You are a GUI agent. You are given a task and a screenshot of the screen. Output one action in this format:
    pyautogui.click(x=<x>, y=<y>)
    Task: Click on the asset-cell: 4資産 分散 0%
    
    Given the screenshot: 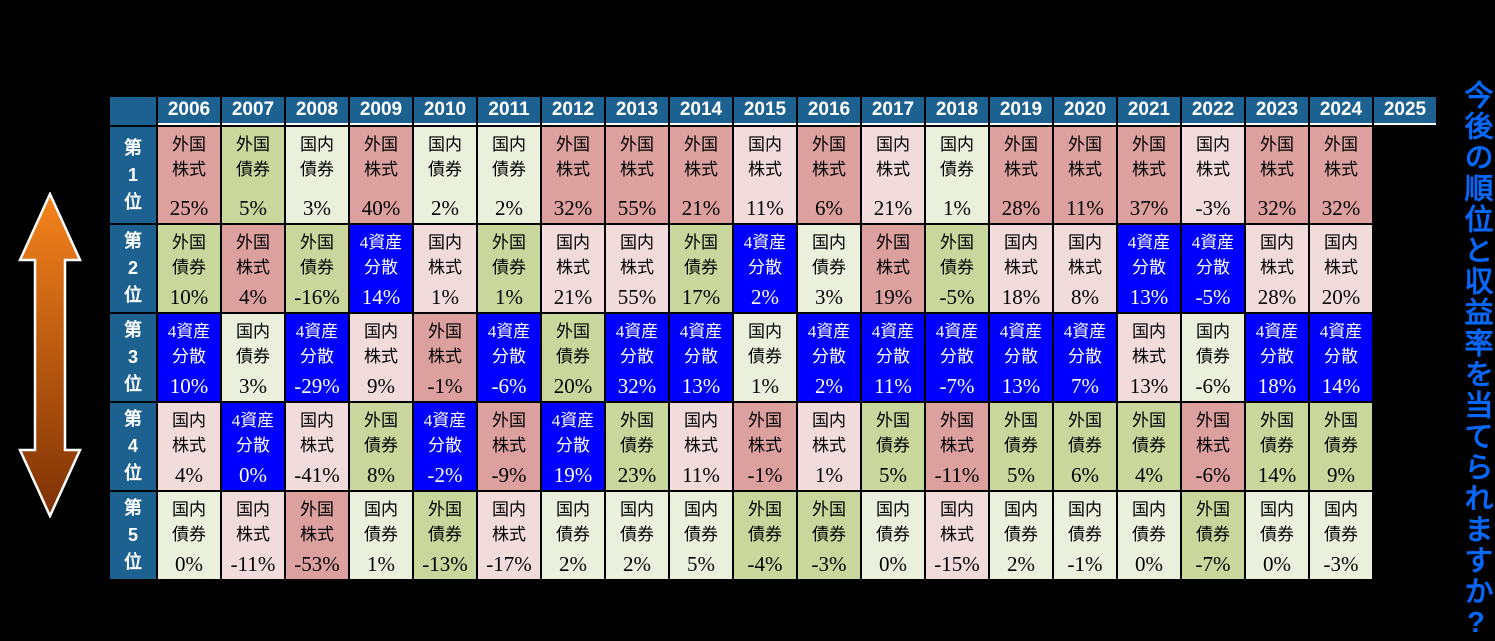 What is the action you would take?
    pyautogui.click(x=253, y=446)
    